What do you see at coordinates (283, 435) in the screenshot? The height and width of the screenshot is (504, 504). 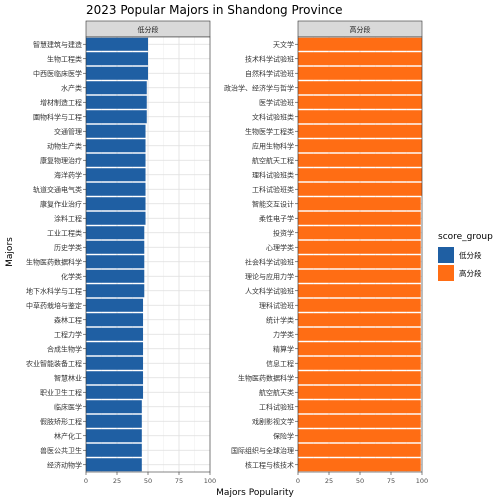 I see `y-tick-label: 保险学` at bounding box center [283, 435].